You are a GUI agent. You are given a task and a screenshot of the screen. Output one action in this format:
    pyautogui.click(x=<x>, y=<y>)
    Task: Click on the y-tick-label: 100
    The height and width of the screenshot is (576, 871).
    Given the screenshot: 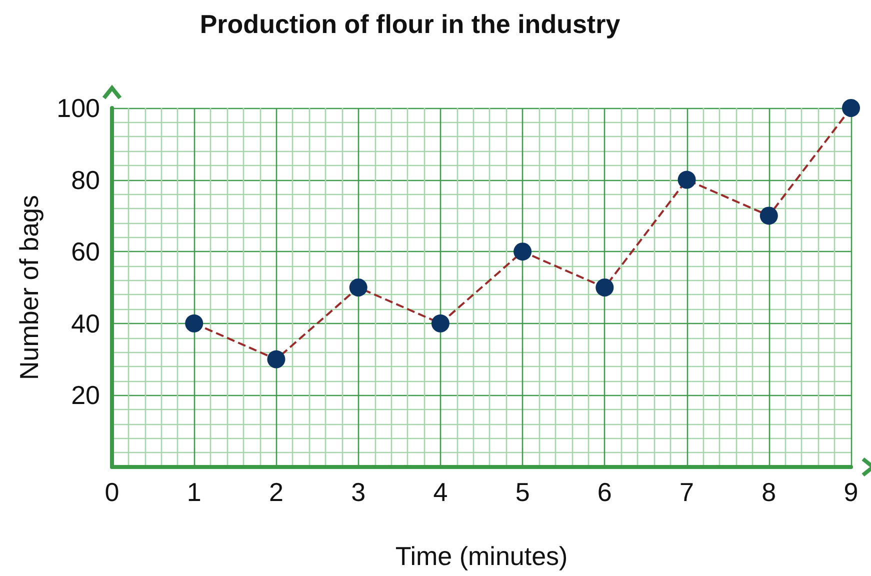 What is the action you would take?
    pyautogui.click(x=78, y=108)
    